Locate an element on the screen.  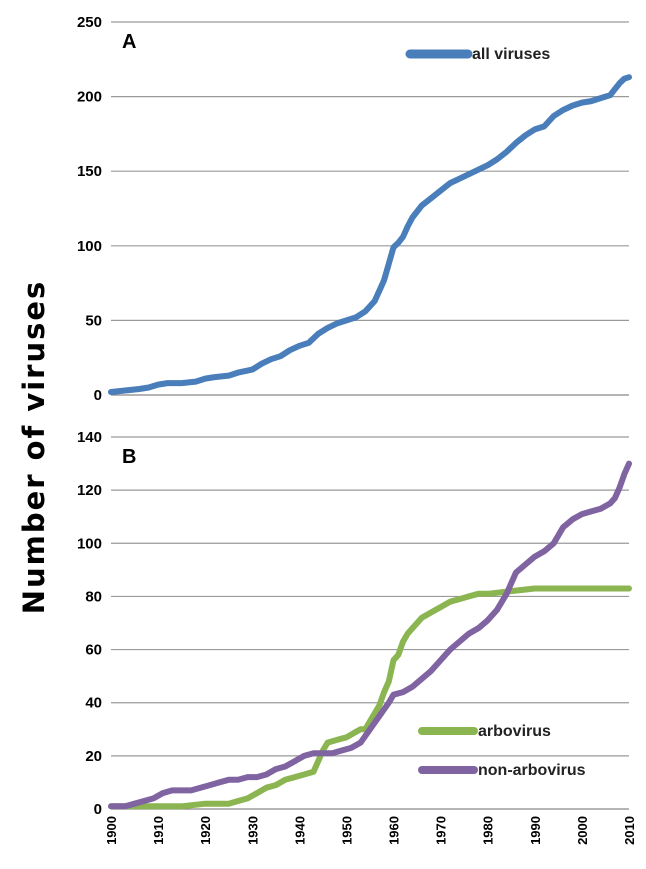
panel-b-label: B is located at coordinates (129, 457).